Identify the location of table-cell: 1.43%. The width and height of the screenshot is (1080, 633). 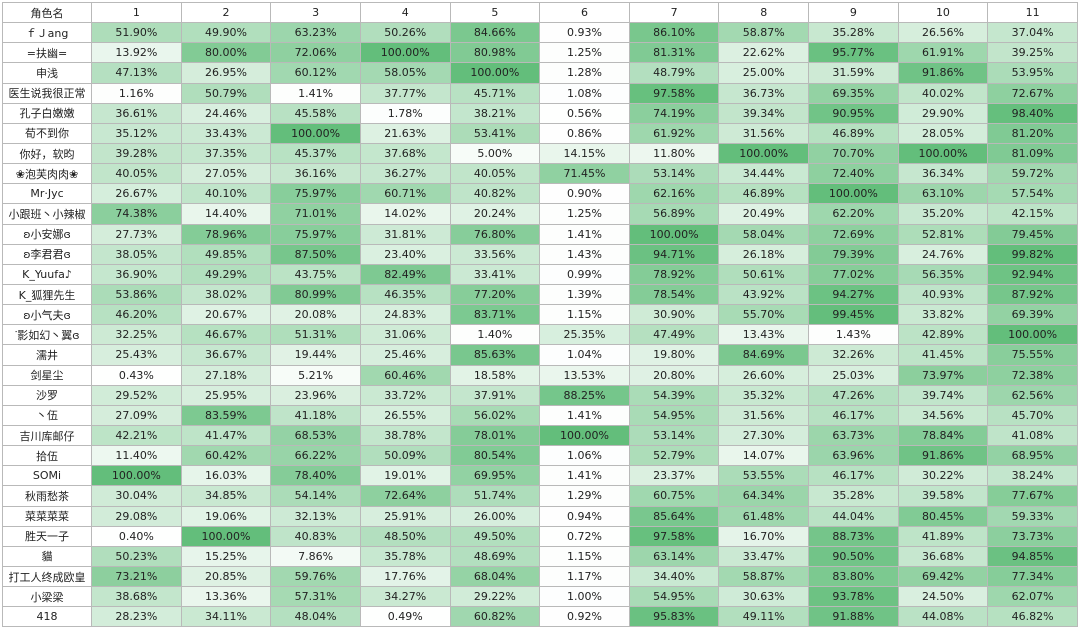
(853, 335).